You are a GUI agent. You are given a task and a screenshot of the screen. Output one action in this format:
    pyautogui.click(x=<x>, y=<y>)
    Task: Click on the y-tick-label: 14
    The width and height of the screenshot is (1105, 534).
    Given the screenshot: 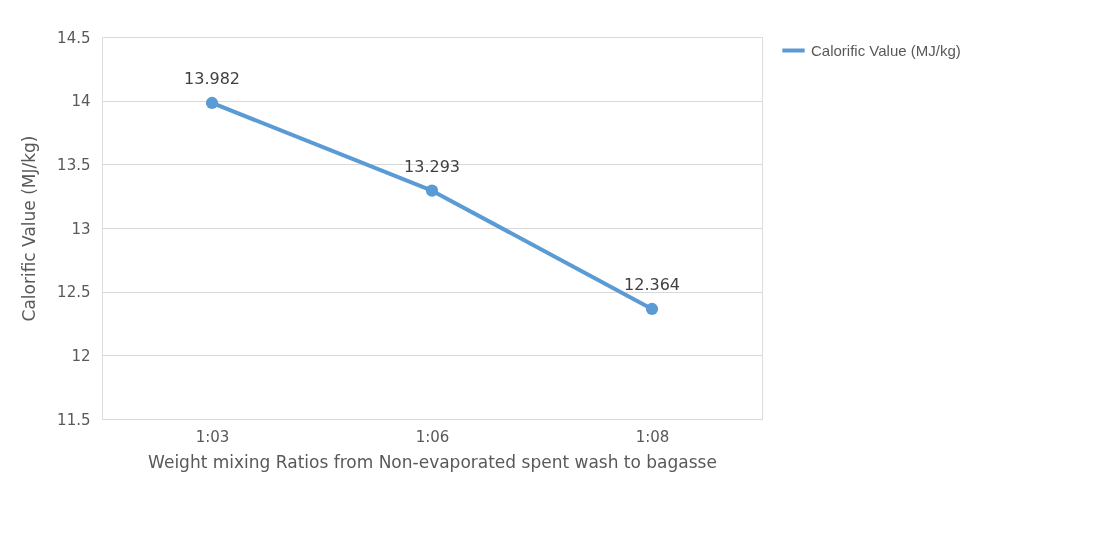 What is the action you would take?
    pyautogui.click(x=81, y=101)
    